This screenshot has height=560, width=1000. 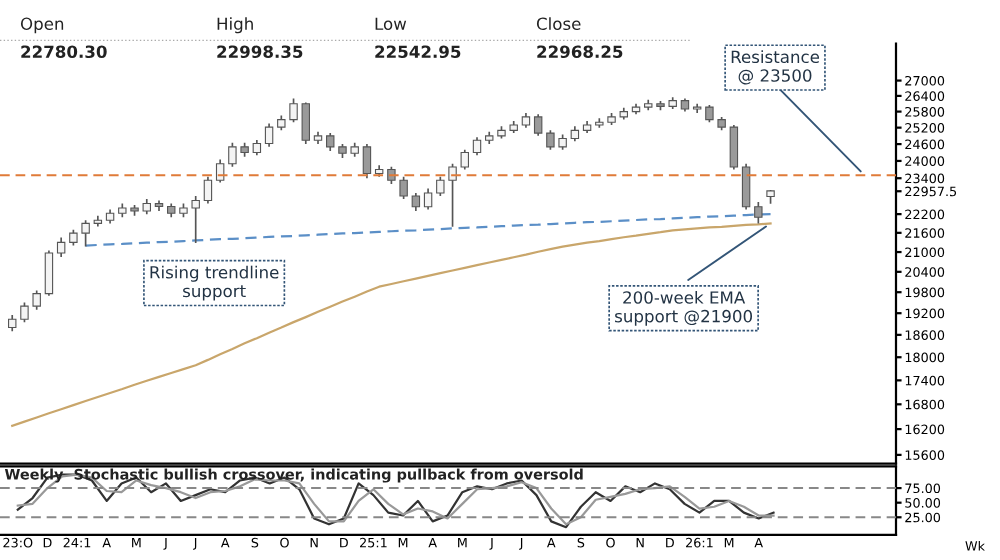 I want to click on text: High, so click(x=235, y=25).